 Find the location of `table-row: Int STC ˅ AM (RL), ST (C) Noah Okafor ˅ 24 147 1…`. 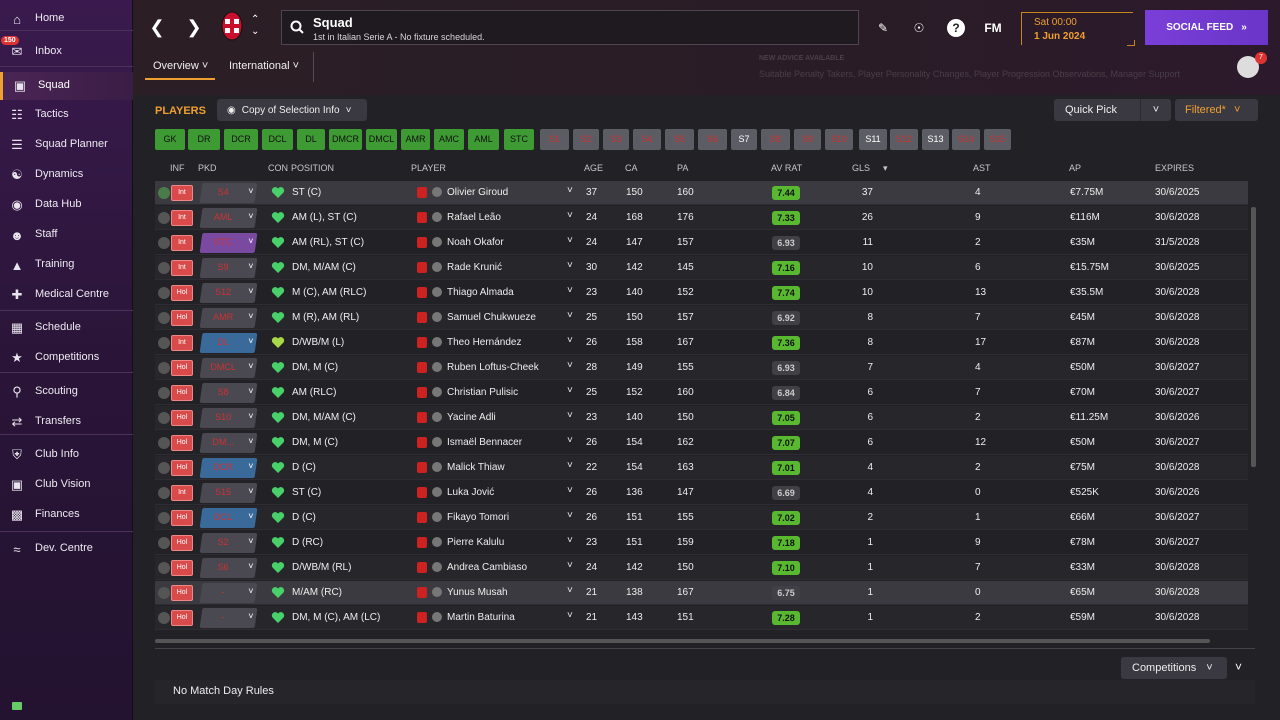

table-row: Int STC ˅ AM (RL), ST (C) Noah Okafor ˅ 24 147 1… is located at coordinates (701, 243).